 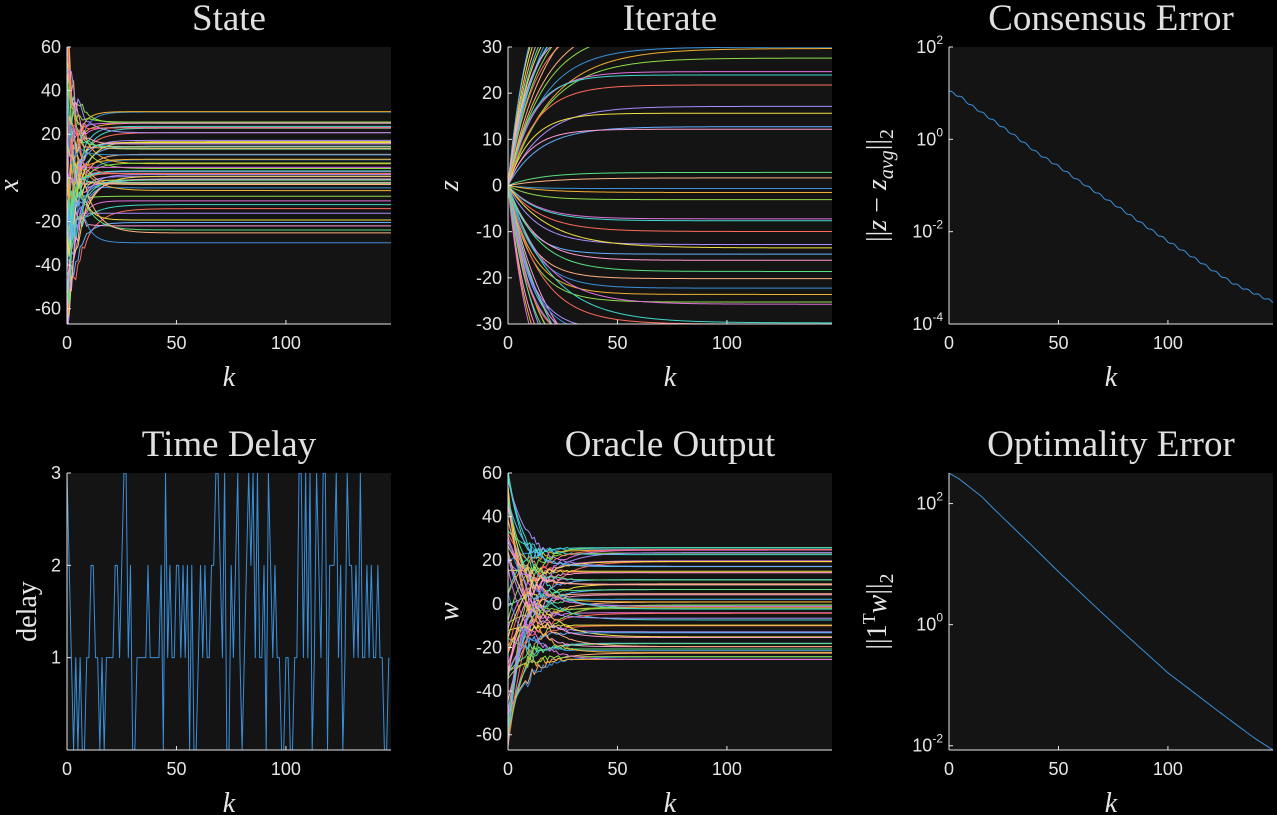 What do you see at coordinates (489, 324) in the screenshot?
I see `y-tick-label: -30` at bounding box center [489, 324].